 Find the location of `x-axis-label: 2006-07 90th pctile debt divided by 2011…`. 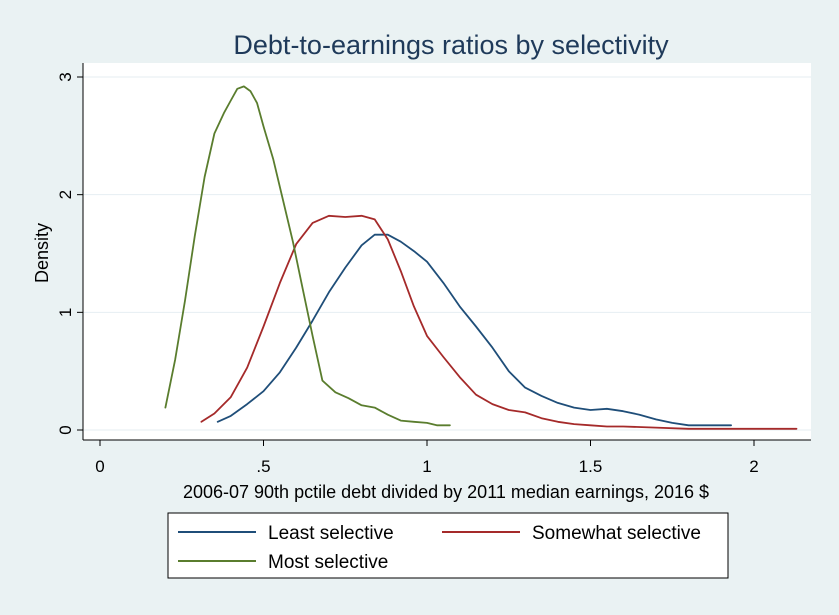

x-axis-label: 2006-07 90th pctile debt divided by 2011… is located at coordinates (446, 492).